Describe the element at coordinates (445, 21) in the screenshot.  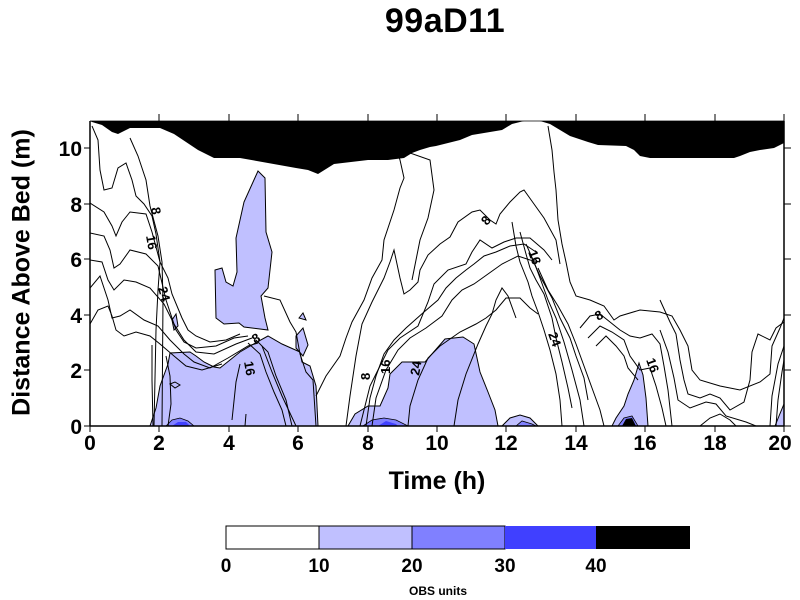
I see `chart-title: 99aD11` at that location.